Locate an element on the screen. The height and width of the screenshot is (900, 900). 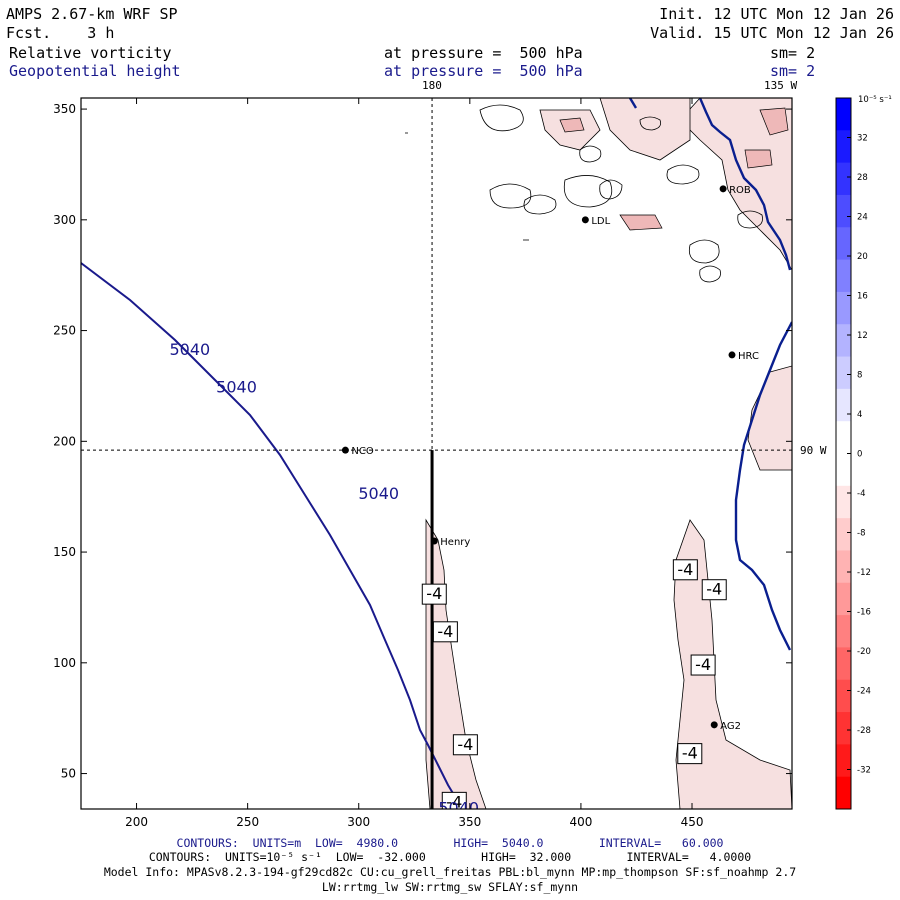
station-label: LDL is located at coordinates (600, 221).